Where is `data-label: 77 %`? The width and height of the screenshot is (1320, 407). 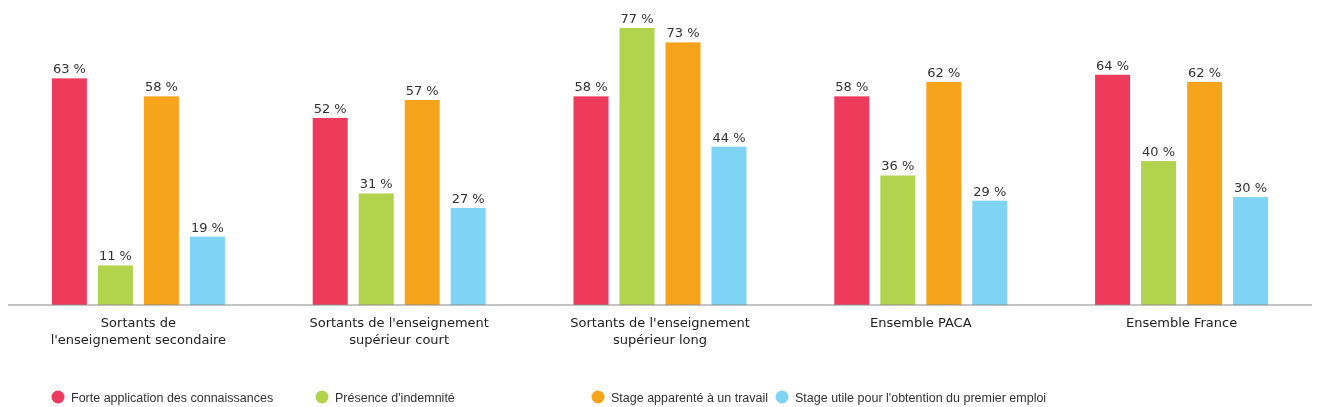
data-label: 77 % is located at coordinates (637, 18).